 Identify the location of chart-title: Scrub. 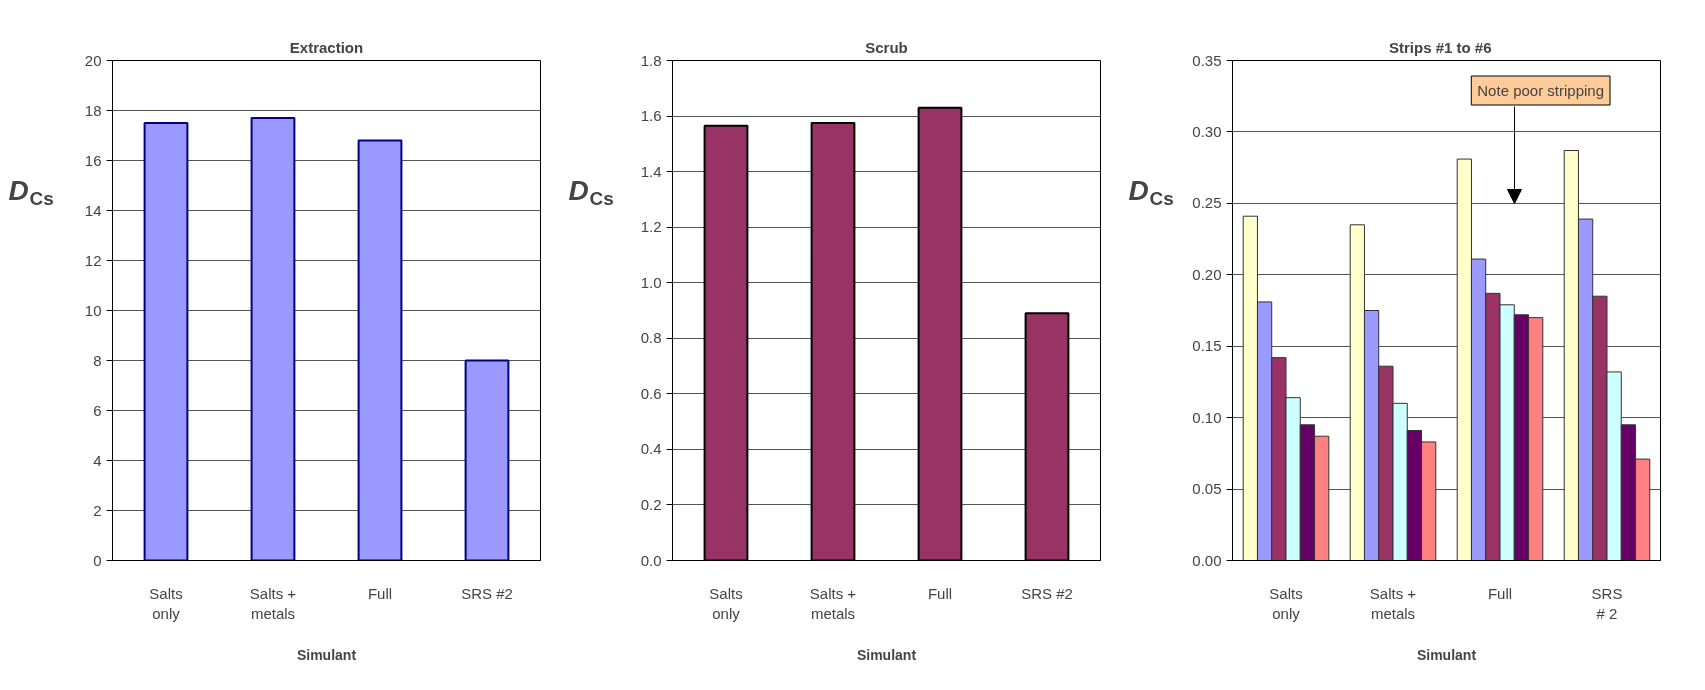
(886, 47).